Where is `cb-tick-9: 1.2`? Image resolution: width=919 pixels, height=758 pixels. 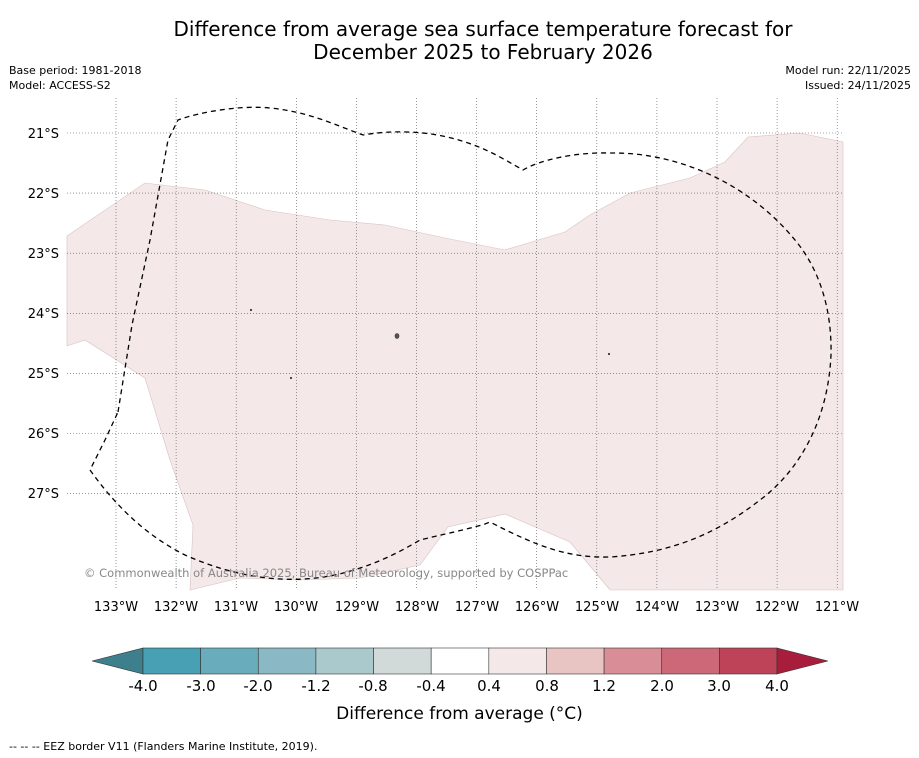 cb-tick-9: 1.2 is located at coordinates (604, 686).